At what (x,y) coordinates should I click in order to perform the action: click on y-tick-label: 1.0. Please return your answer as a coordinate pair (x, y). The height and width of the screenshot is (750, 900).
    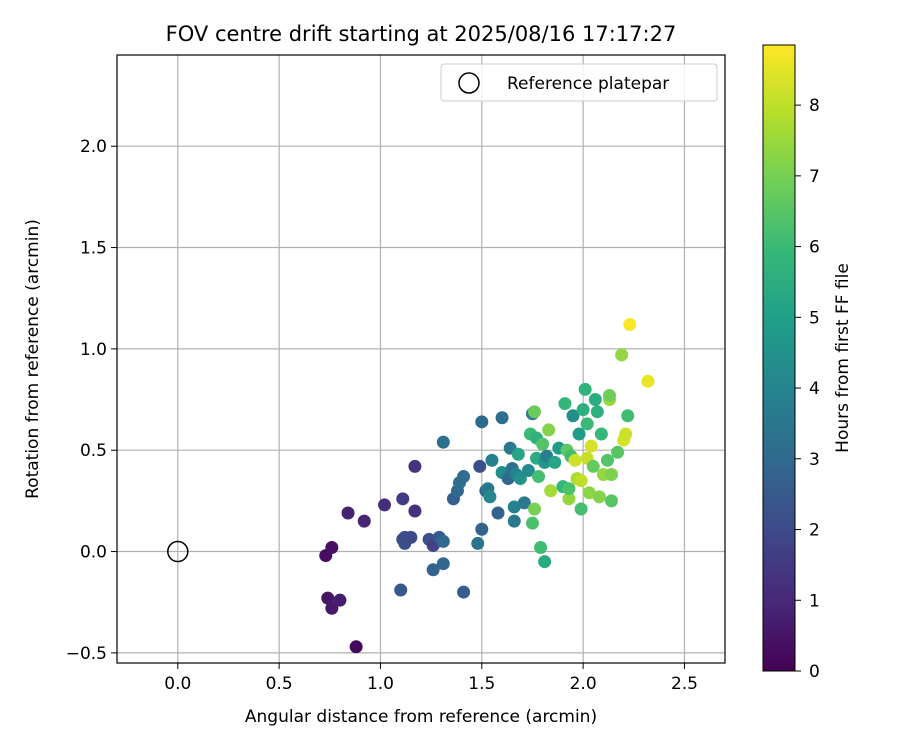
    Looking at the image, I should click on (93, 350).